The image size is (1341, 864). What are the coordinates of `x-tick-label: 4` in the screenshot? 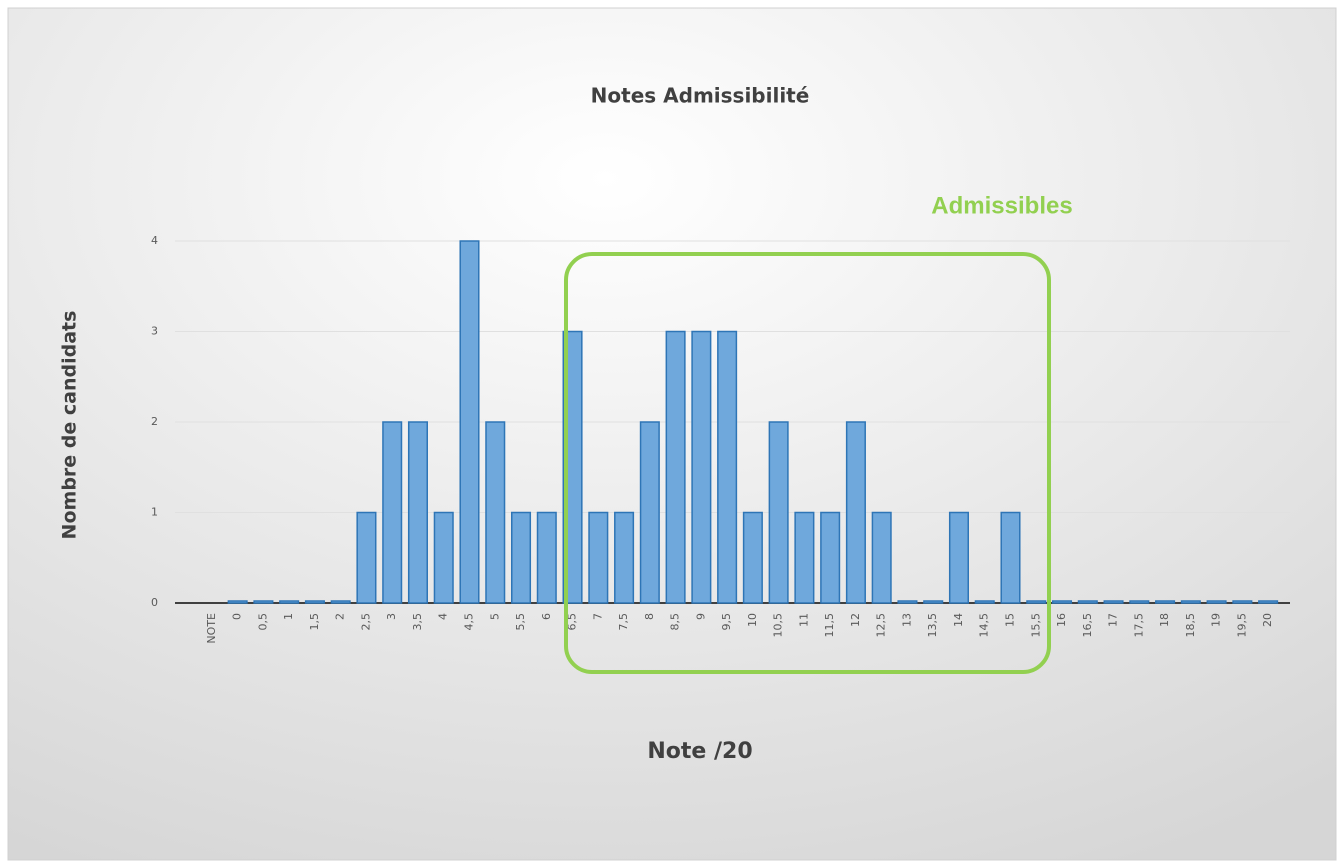 It's located at (443, 616).